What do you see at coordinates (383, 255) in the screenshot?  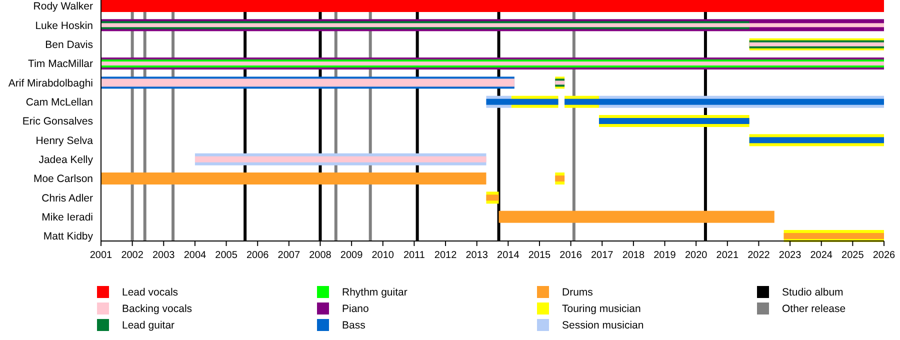 I see `x-tick-label: 2010` at bounding box center [383, 255].